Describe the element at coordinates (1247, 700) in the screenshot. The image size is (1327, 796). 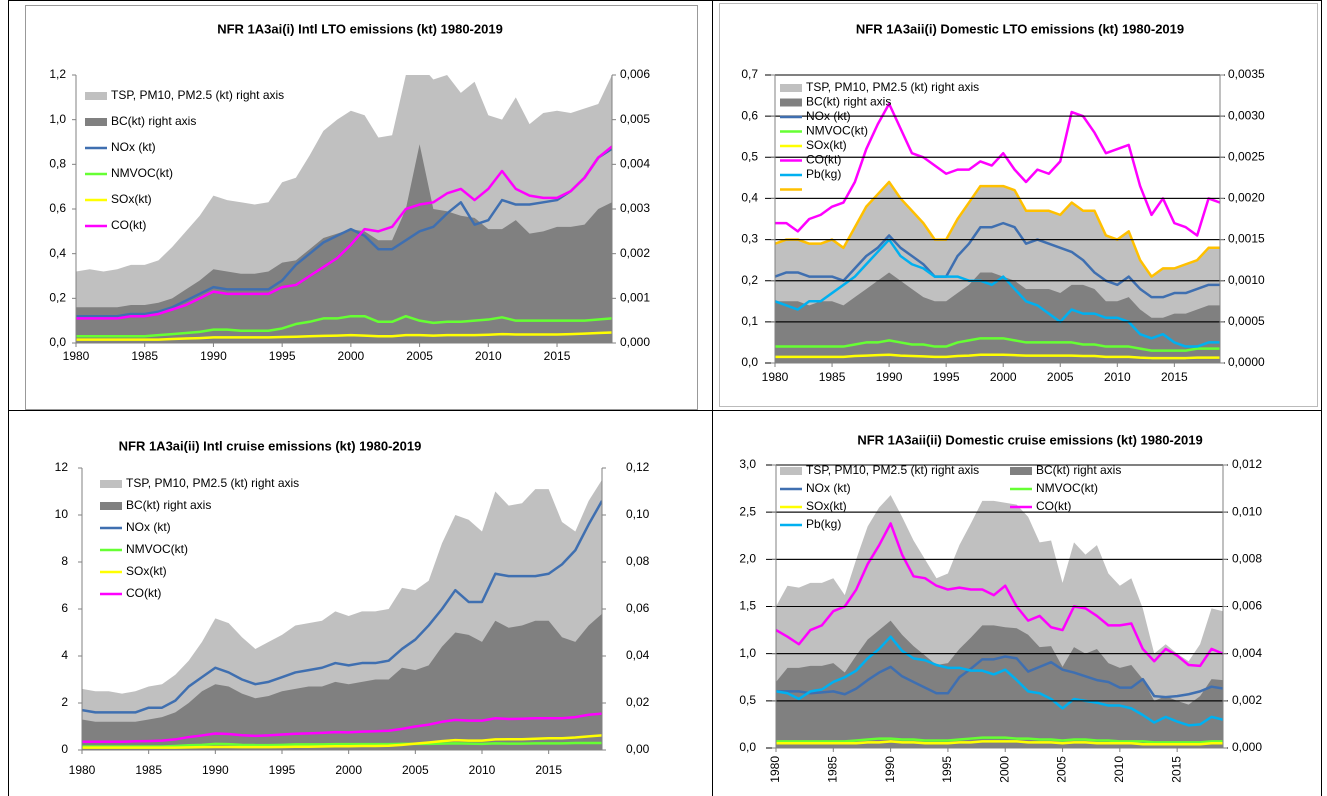
I see `y2-tick-label: 0,002` at that location.